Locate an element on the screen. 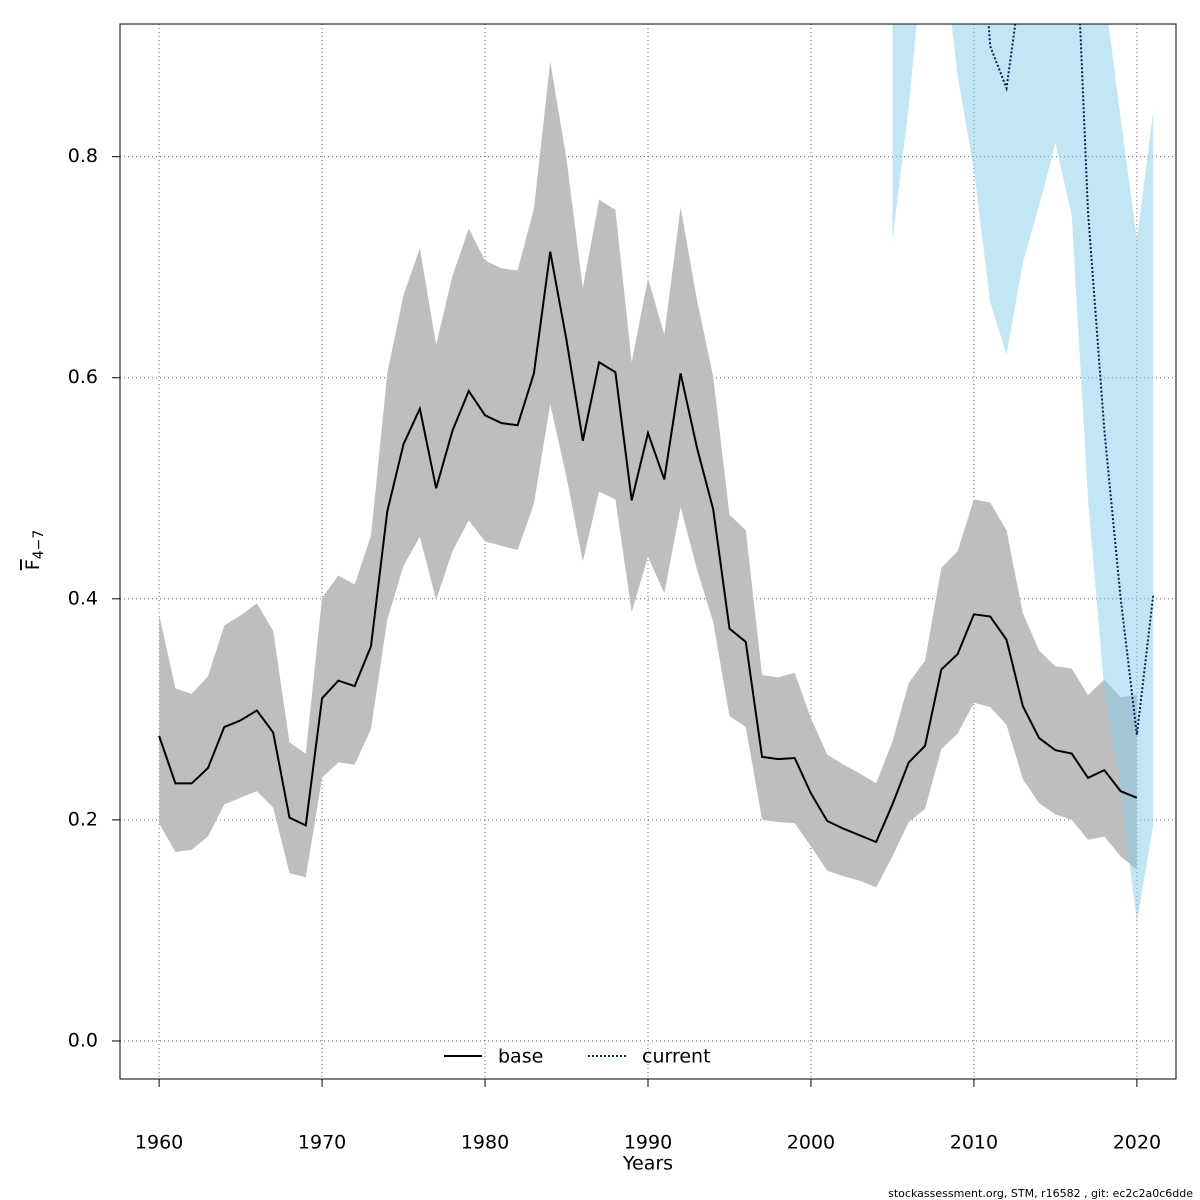  legend-label: current is located at coordinates (676, 1057).